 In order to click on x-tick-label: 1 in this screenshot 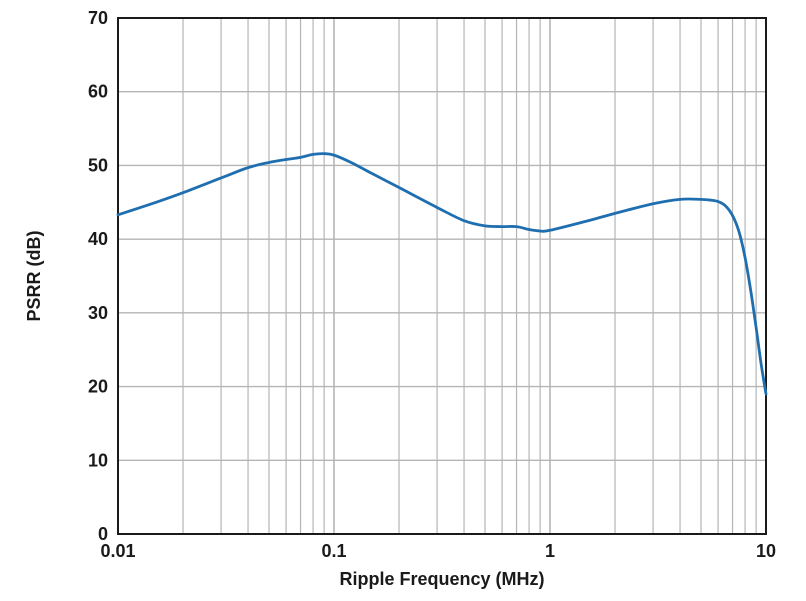, I will do `click(550, 551)`.